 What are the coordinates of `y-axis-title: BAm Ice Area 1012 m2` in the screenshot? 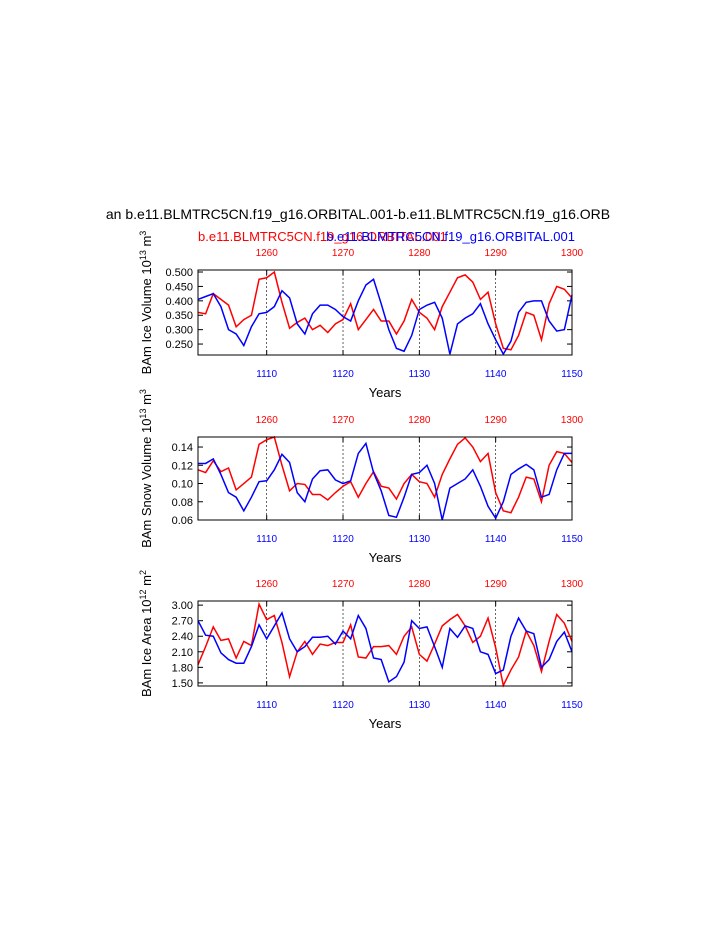 It's located at (146, 633).